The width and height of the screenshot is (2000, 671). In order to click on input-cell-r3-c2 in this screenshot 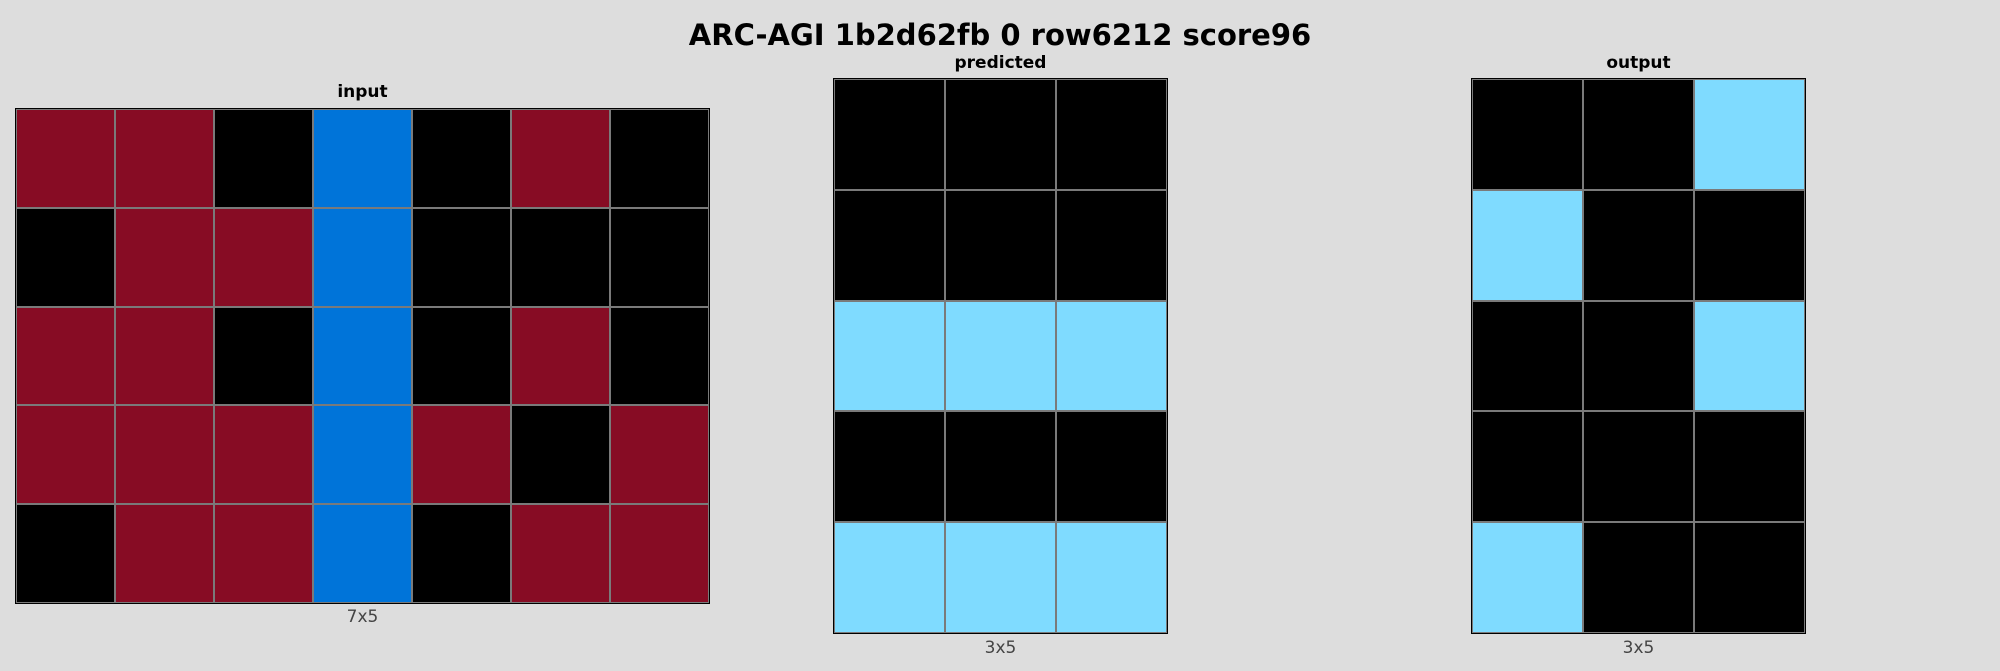, I will do `click(263, 455)`.